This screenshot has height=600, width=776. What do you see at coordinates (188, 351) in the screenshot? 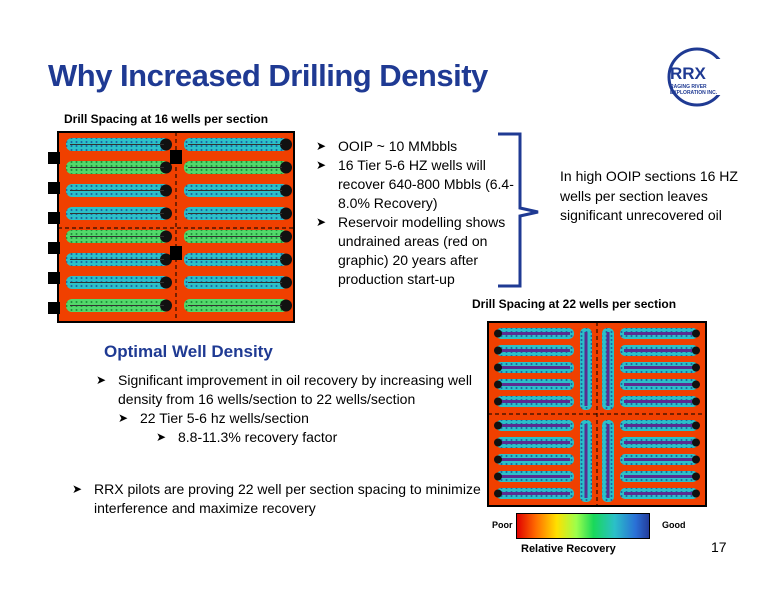
I see `optimal-well-density-heading: Optimal Well Density` at bounding box center [188, 351].